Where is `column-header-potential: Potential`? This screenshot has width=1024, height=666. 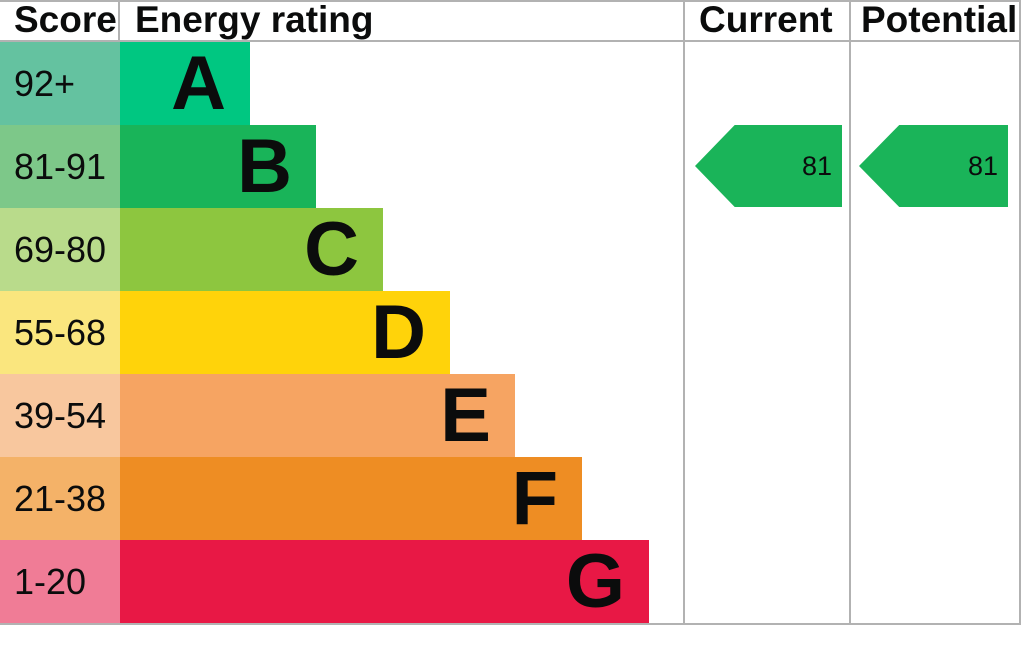 column-header-potential: Potential is located at coordinates (939, 20).